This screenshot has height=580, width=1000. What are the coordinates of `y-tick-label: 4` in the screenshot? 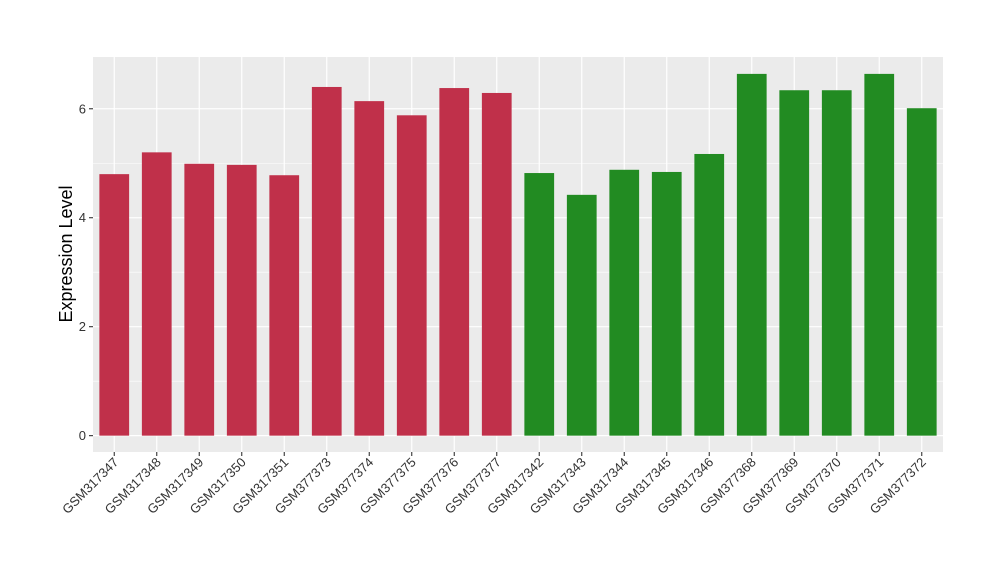 It's located at (82, 217).